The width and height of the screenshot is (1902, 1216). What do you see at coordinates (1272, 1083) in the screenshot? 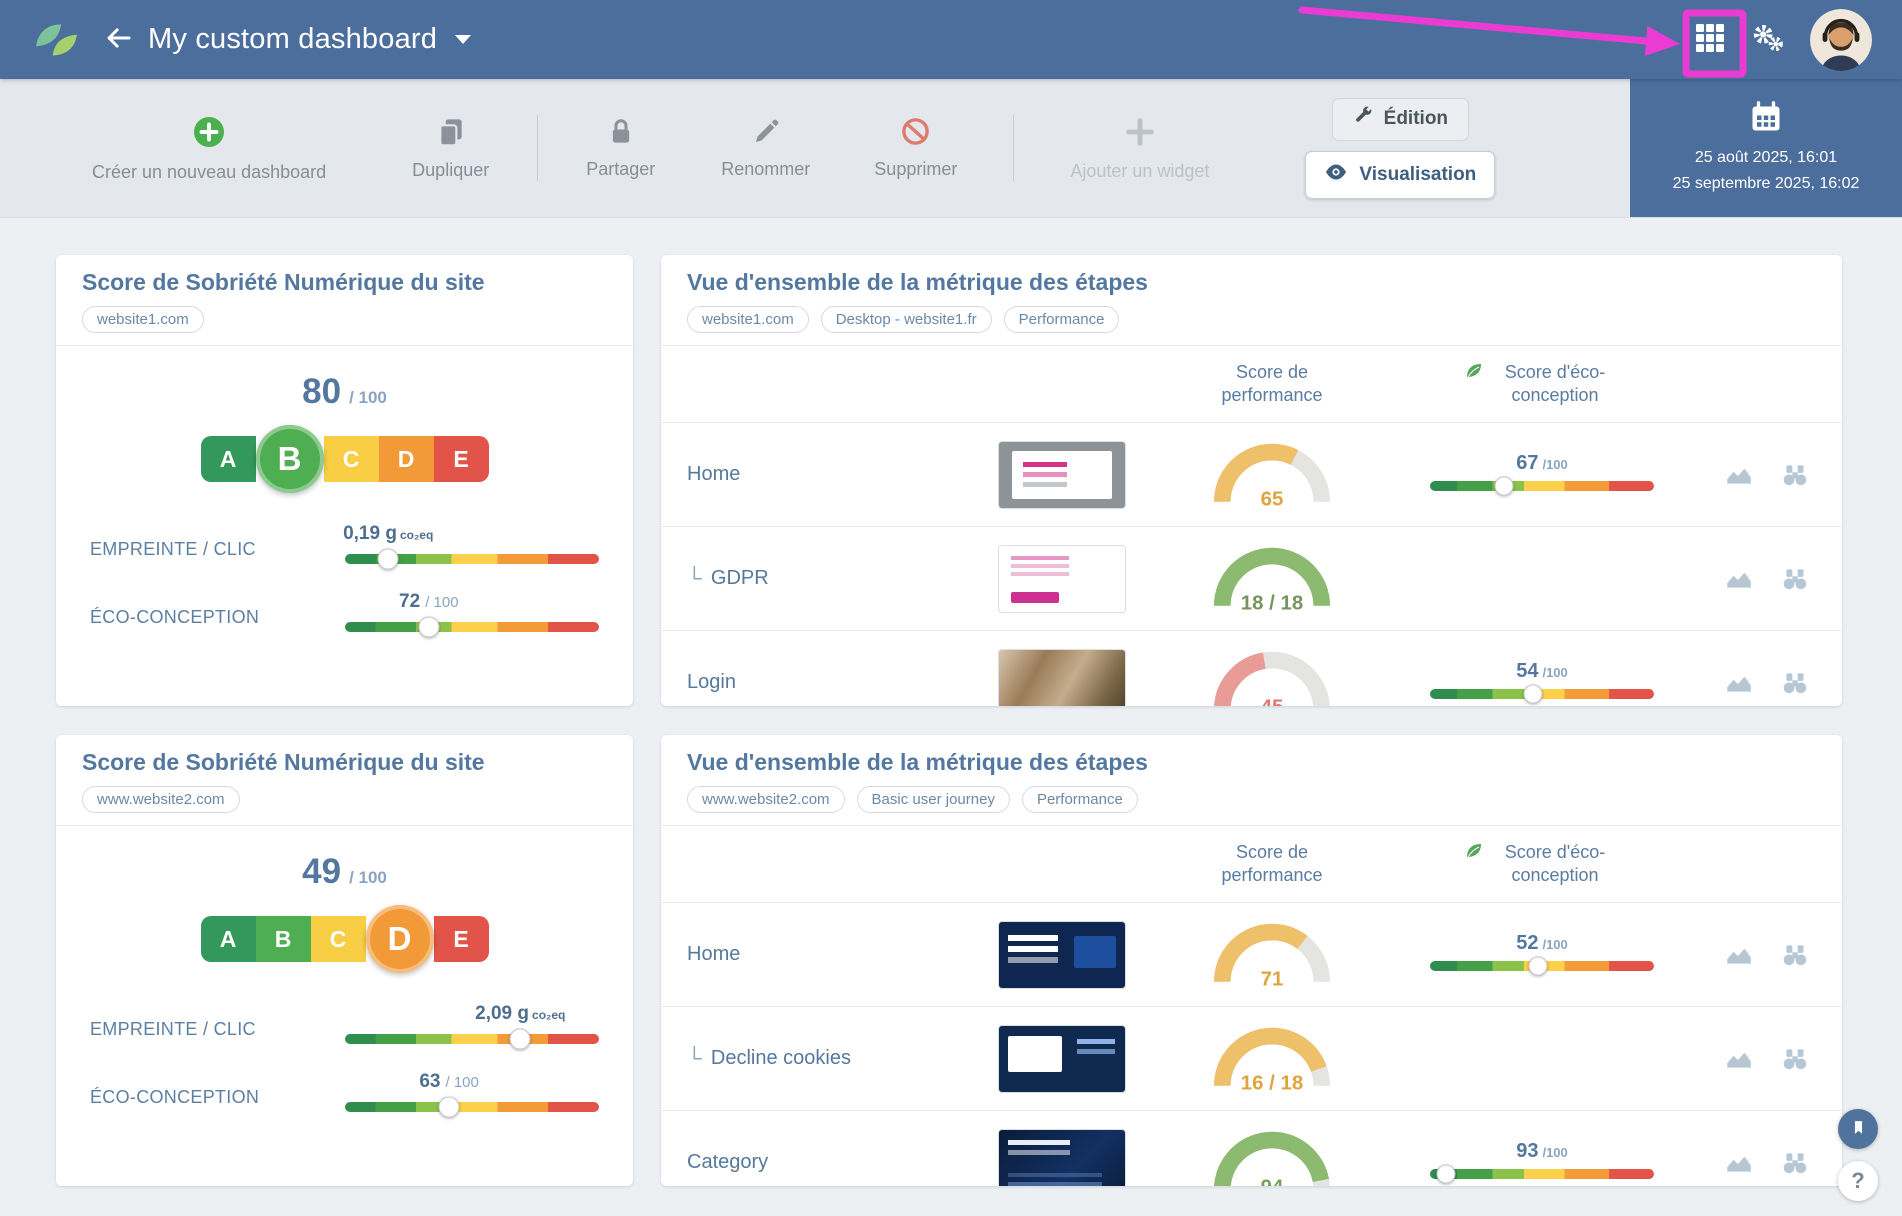
I see `svg-text: 16 / 18` at bounding box center [1272, 1083].